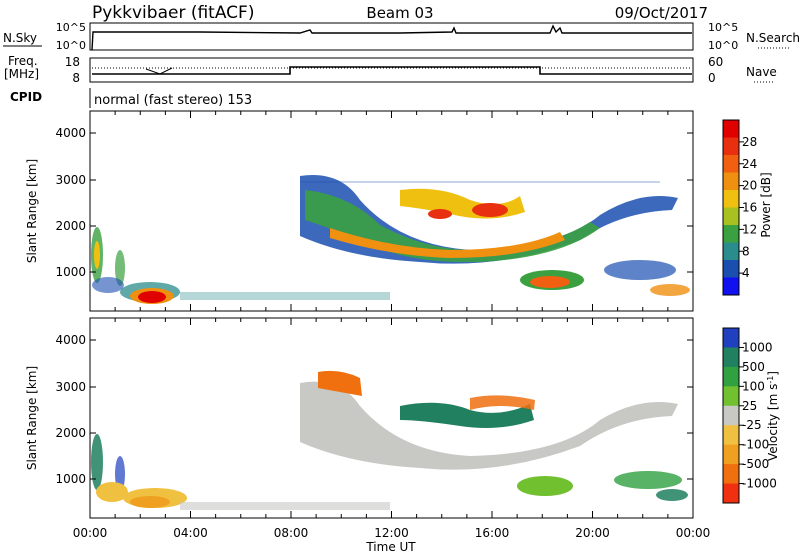 The height and width of the screenshot is (554, 800). I want to click on date-title: 09/Oct/2017, so click(661, 13).